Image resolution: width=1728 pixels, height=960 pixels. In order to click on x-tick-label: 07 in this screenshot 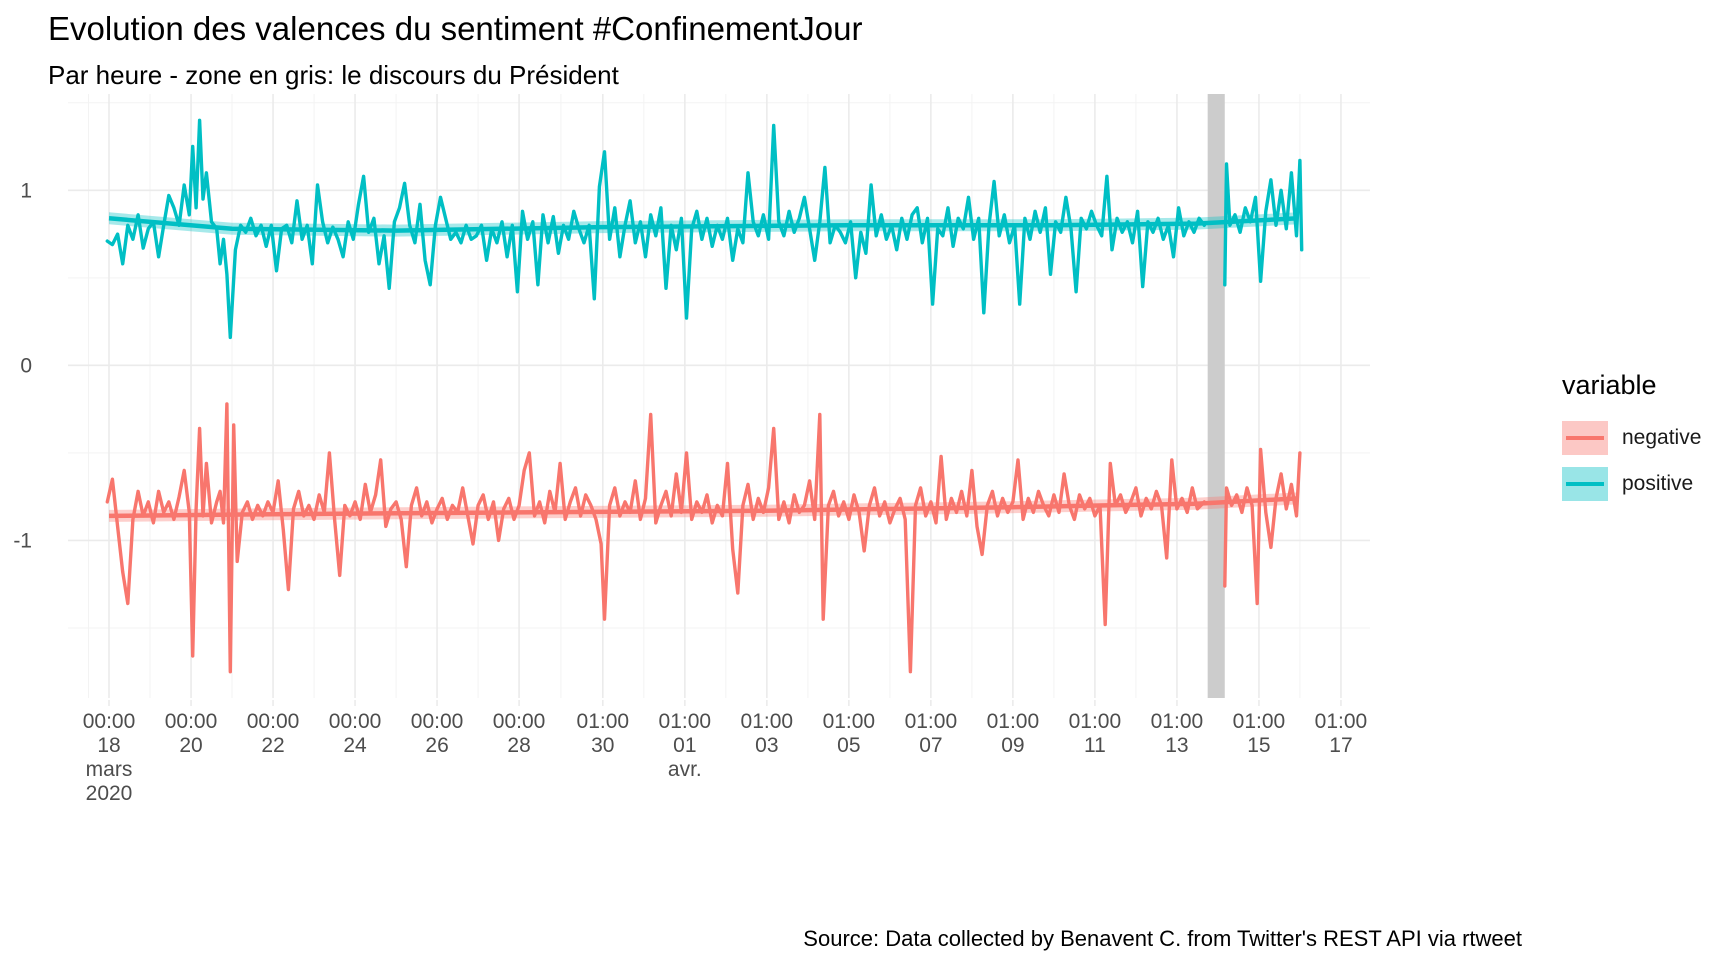, I will do `click(930, 745)`.